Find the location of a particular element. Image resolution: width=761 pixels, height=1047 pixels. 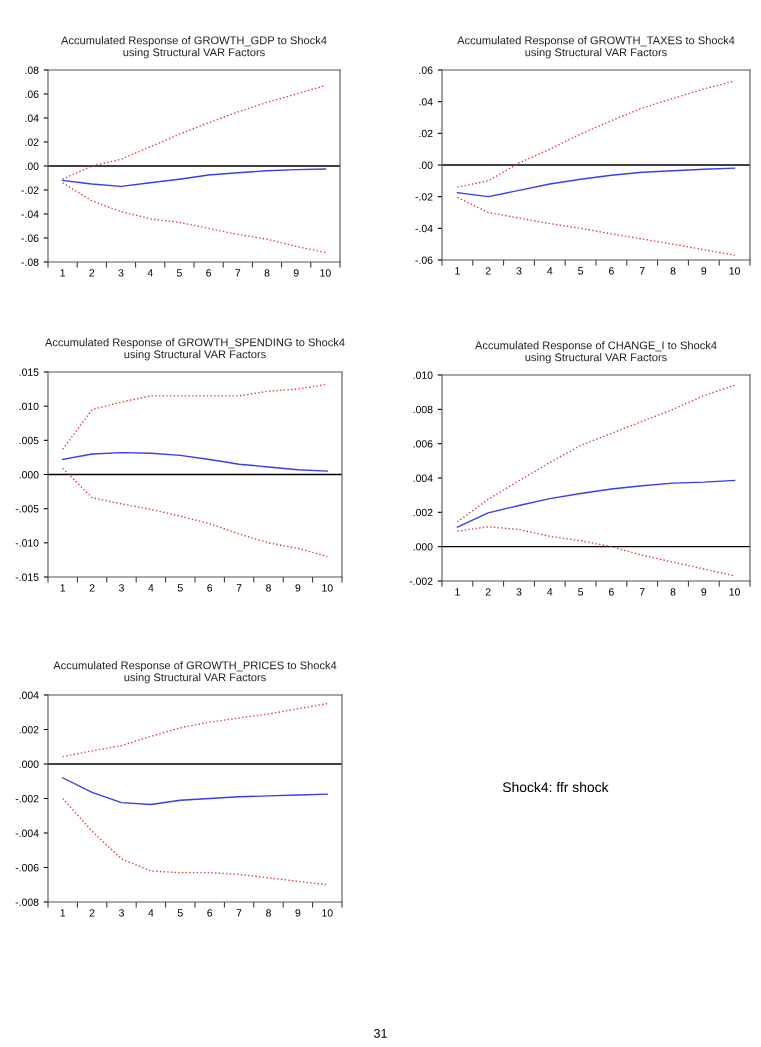

y-tick-label: .005 is located at coordinates (29, 440).